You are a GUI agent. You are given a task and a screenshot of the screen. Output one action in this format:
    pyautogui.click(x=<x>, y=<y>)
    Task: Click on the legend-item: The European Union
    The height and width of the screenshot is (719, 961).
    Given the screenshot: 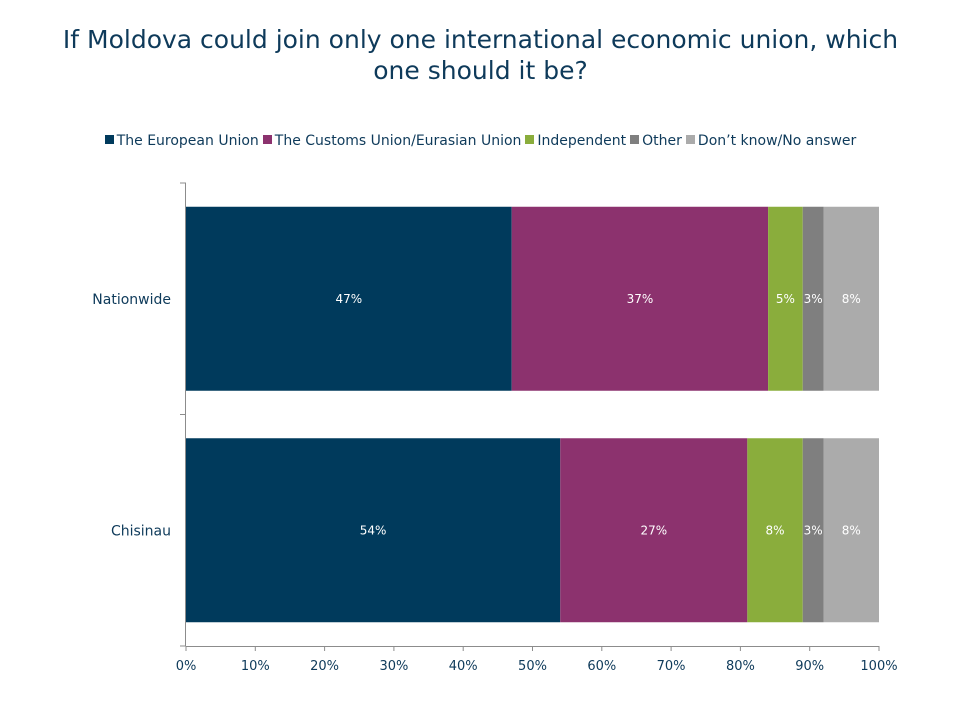 What is the action you would take?
    pyautogui.click(x=181, y=141)
    